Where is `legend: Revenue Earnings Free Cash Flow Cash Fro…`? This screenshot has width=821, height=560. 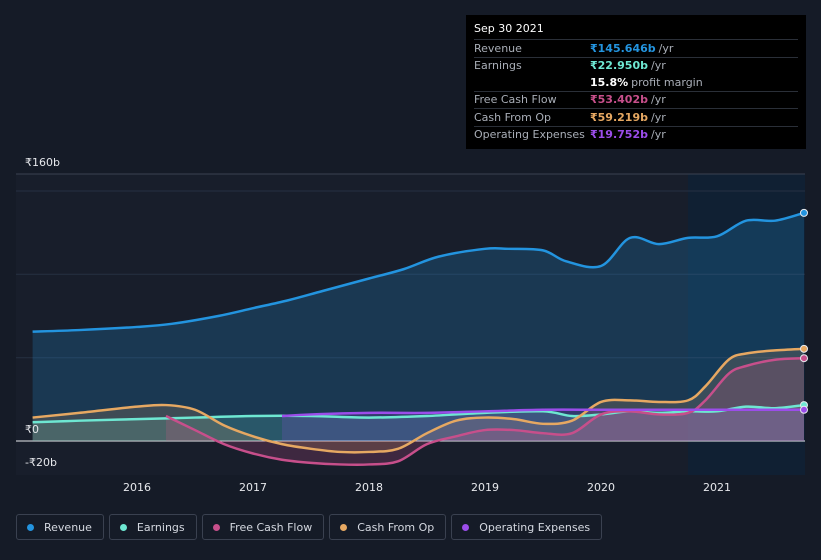 legend: Revenue Earnings Free Cash Flow Cash Fro… is located at coordinates (309, 528).